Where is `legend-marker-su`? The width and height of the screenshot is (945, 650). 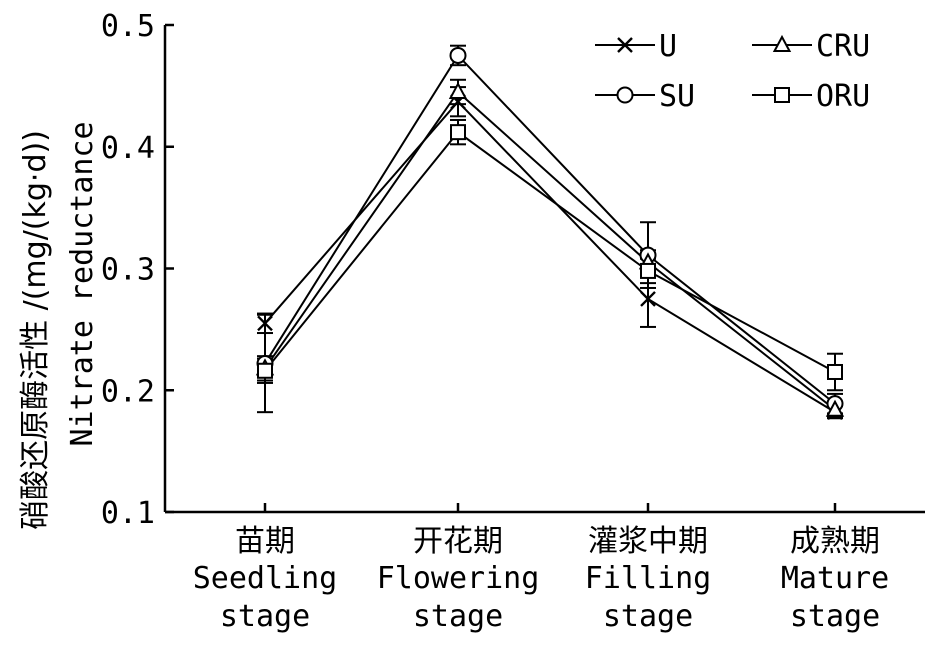 legend-marker-su is located at coordinates (625, 95).